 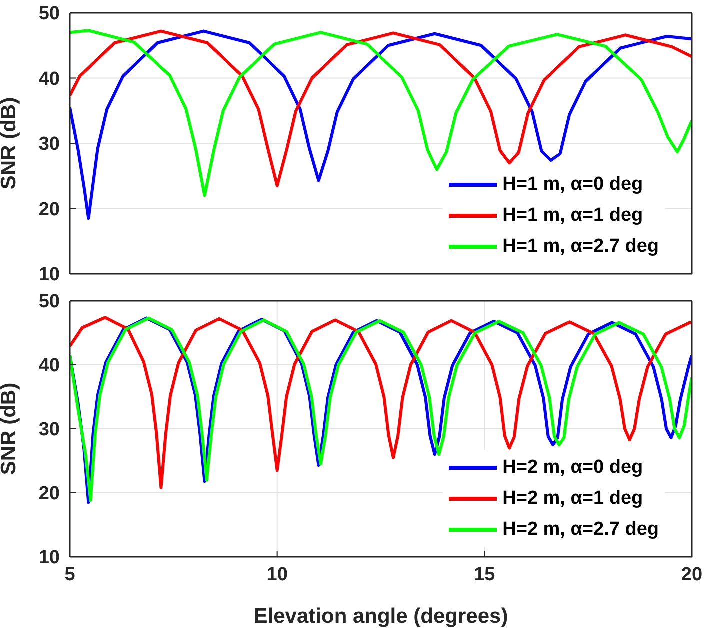 I want to click on x-tick-label: 15, so click(x=485, y=575).